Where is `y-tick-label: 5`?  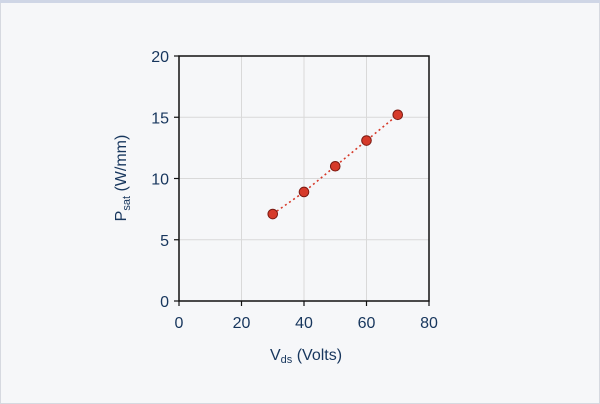
y-tick-label: 5 is located at coordinates (164, 241).